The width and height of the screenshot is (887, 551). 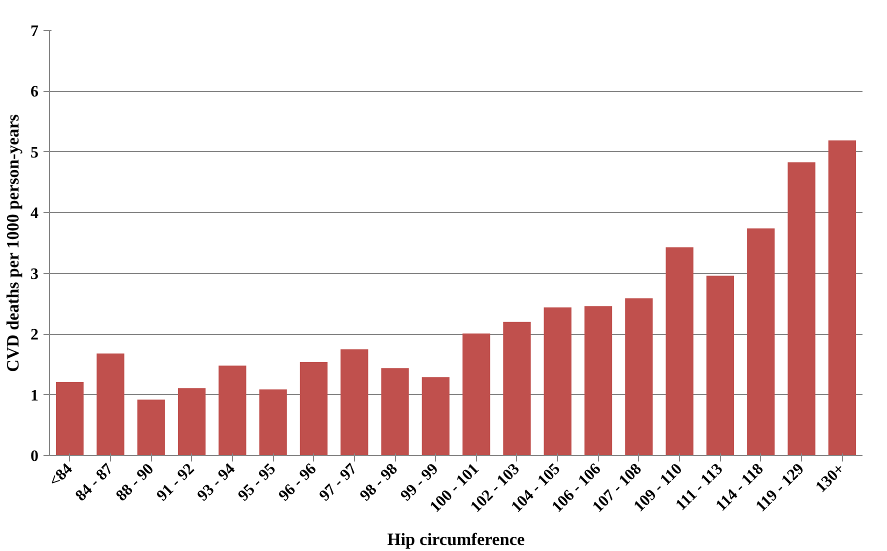 What do you see at coordinates (34, 335) in the screenshot?
I see `y-tick-label: 2` at bounding box center [34, 335].